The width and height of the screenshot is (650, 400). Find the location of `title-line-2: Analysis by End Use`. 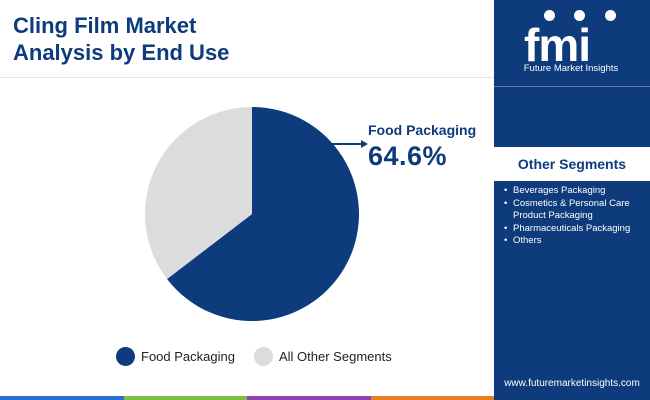

title-line-2: Analysis by End Use is located at coordinates (121, 52).